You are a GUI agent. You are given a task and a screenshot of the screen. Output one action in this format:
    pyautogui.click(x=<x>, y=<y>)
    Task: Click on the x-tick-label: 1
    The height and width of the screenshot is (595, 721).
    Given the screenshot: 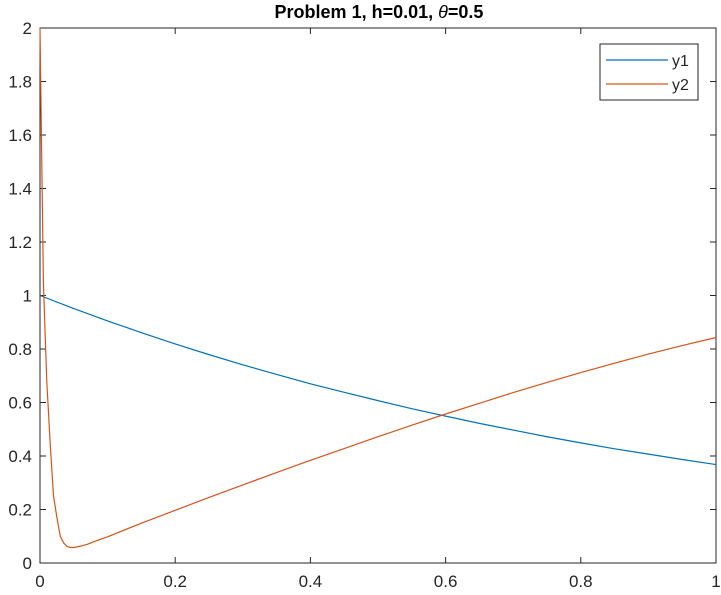 What is the action you would take?
    pyautogui.click(x=715, y=581)
    